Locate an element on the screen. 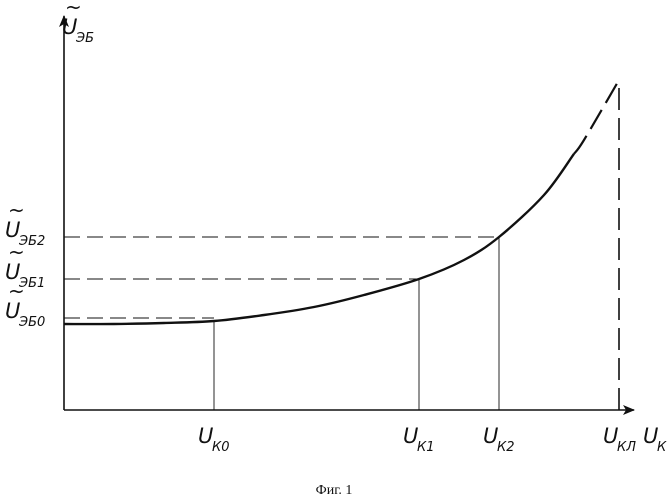 This screenshot has width=669, height=500. x-tick-label-k1: UК1 is located at coordinates (419, 439).